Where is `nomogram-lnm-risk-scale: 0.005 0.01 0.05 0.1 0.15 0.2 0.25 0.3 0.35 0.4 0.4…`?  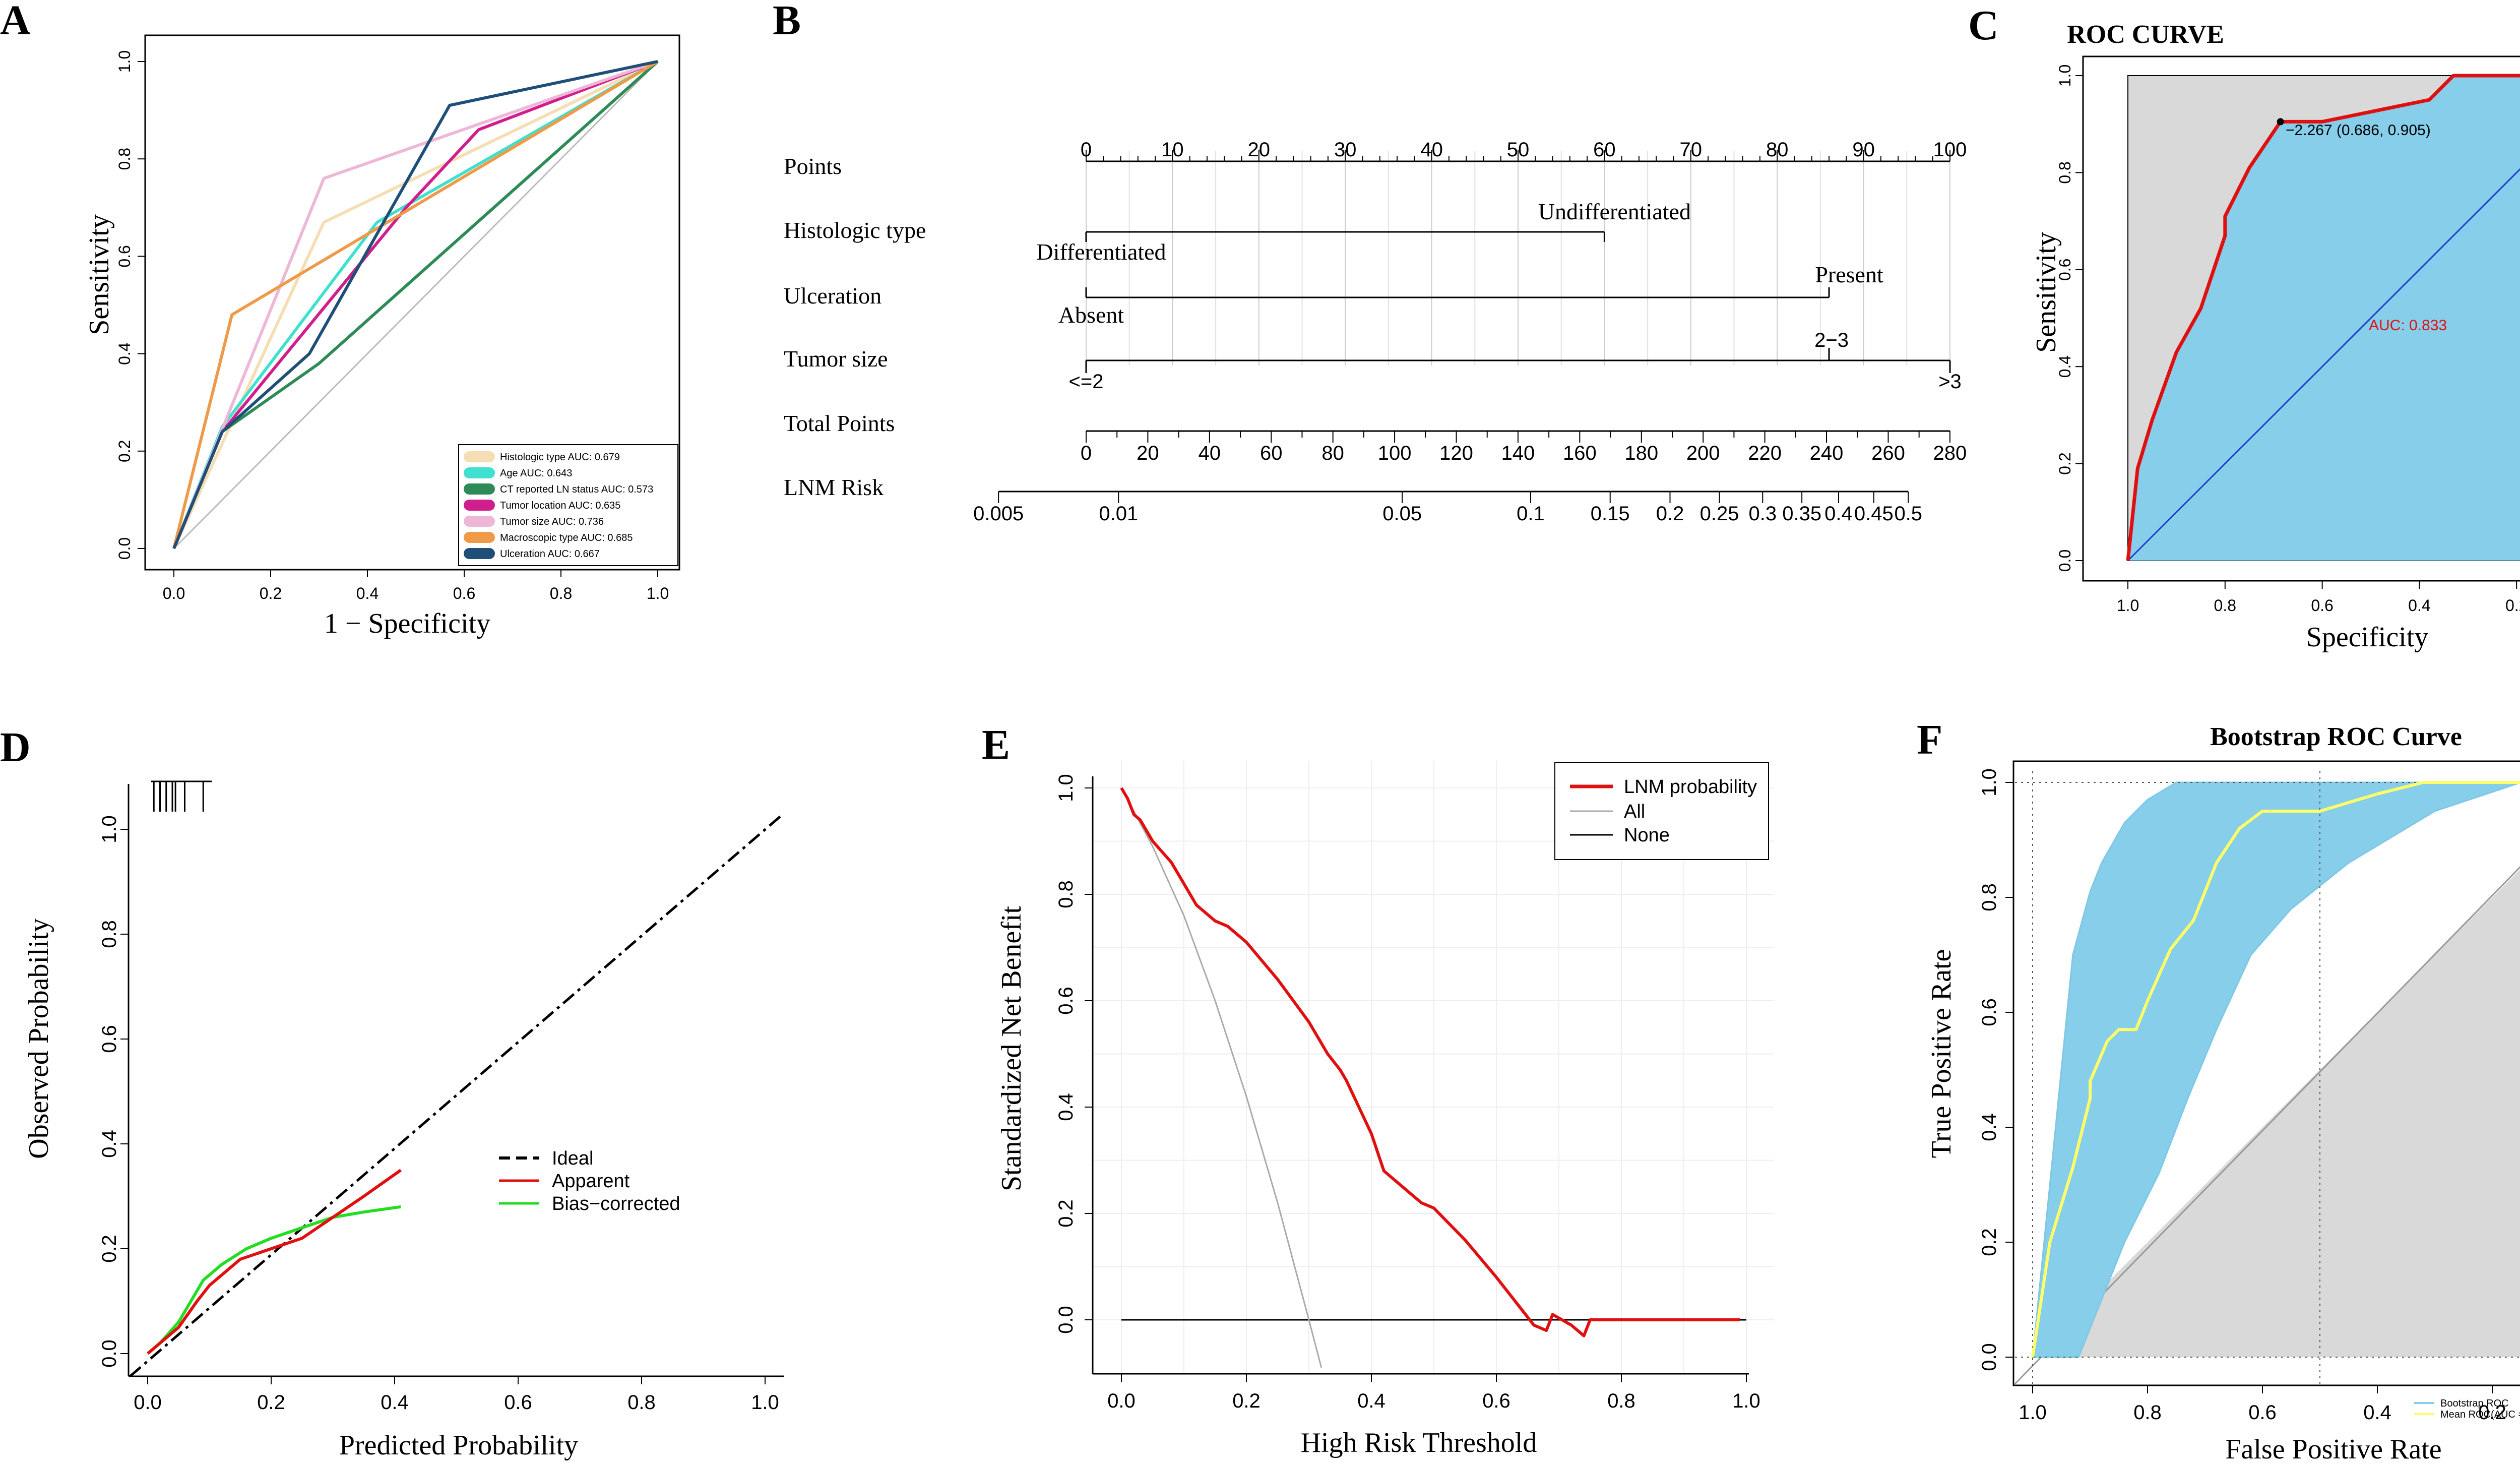
nomogram-lnm-risk-scale: 0.005 0.01 0.05 0.1 0.15 0.2 0.25 0.3 0.35 0.4 0.4… is located at coordinates (1447, 508).